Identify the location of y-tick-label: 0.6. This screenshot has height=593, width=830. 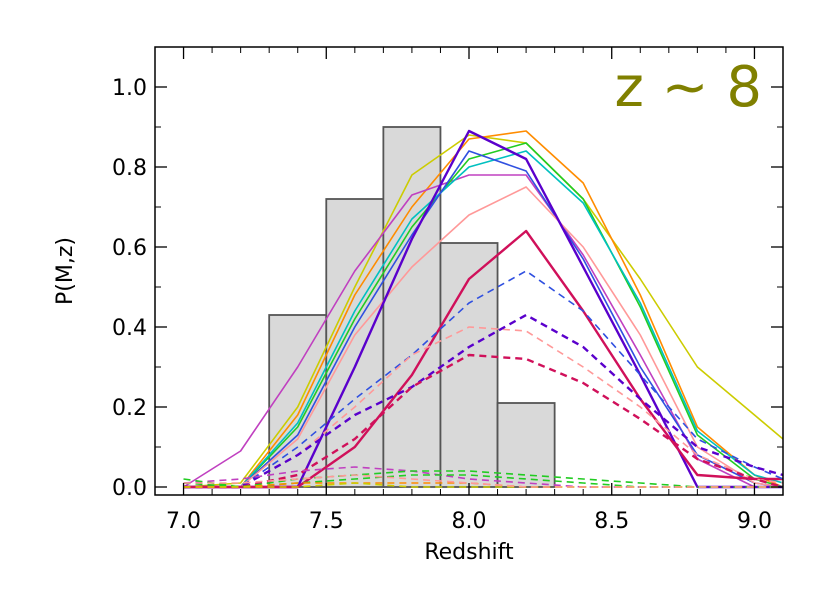
(129, 248).